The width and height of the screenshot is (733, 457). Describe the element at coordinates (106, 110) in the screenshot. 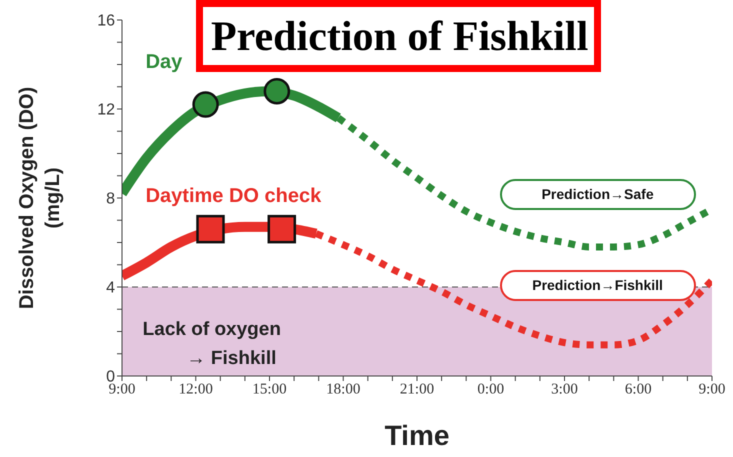

I see `y-tick-label: 12` at that location.